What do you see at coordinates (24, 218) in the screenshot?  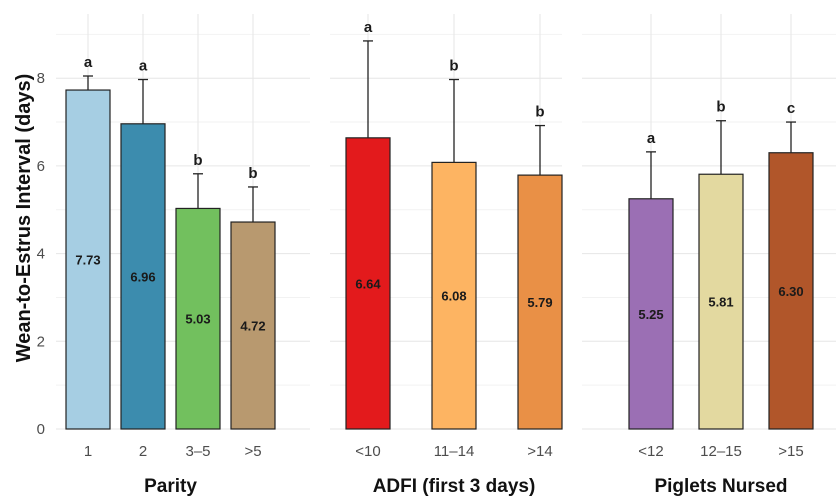 I see `y-axis-title: Wean-to-Estrus Interval (days)` at bounding box center [24, 218].